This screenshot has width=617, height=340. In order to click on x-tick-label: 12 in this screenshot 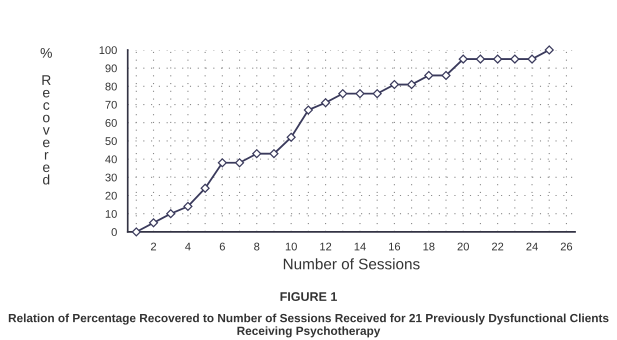, I will do `click(326, 246)`.